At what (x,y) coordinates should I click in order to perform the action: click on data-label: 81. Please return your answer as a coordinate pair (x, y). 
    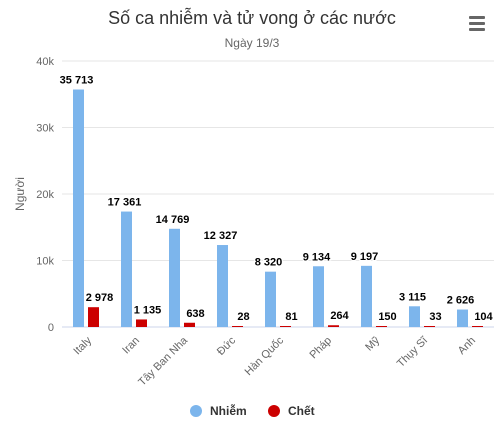
    Looking at the image, I should click on (291, 317).